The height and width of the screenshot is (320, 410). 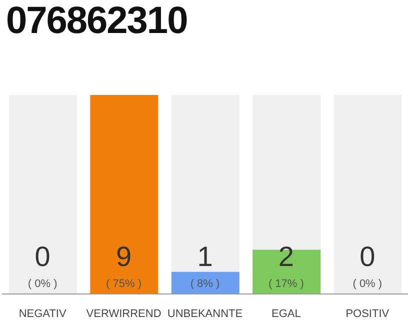 I want to click on x-tick-label: EGAL, so click(x=286, y=314).